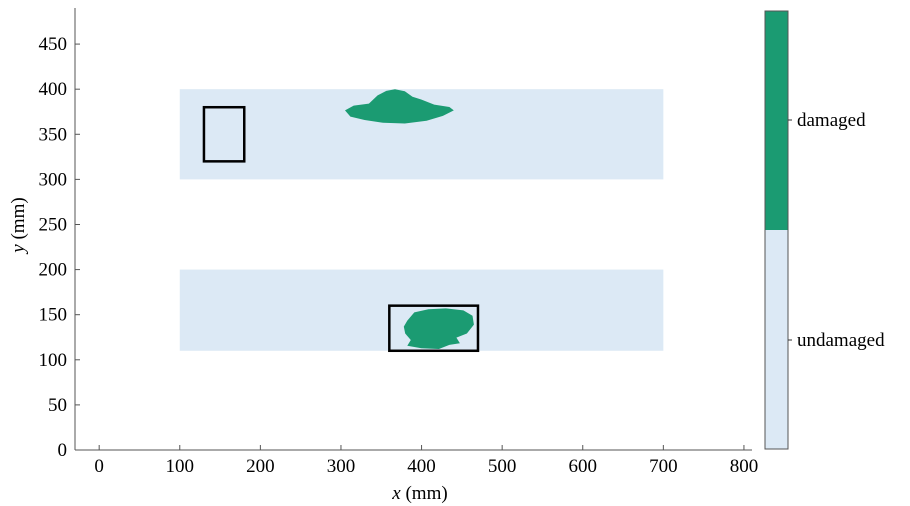 The height and width of the screenshot is (506, 910). Describe the element at coordinates (438, 328) in the screenshot. I see `lower-damage-patch` at that location.